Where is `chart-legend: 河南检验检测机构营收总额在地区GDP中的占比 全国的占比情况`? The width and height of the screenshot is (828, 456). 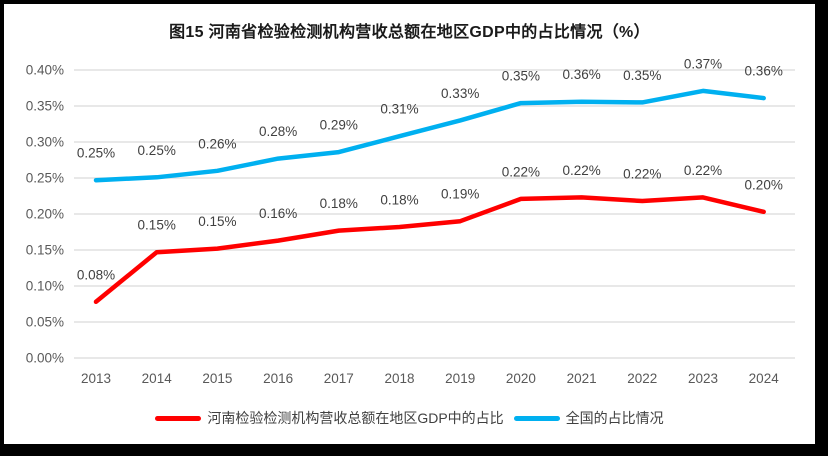 chart-legend: 河南检验检测机构营收总额在地区GDP中的占比 全国的占比情况 is located at coordinates (409, 418).